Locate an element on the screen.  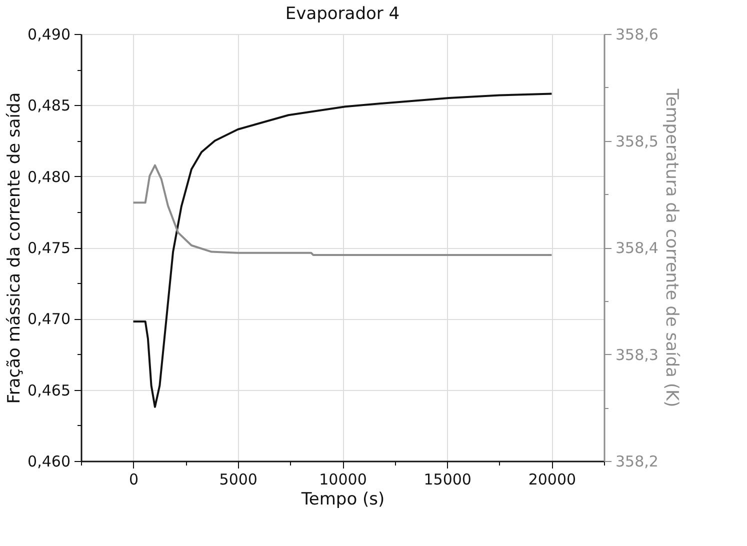
y2-tick-label: 358,3 is located at coordinates (637, 355).